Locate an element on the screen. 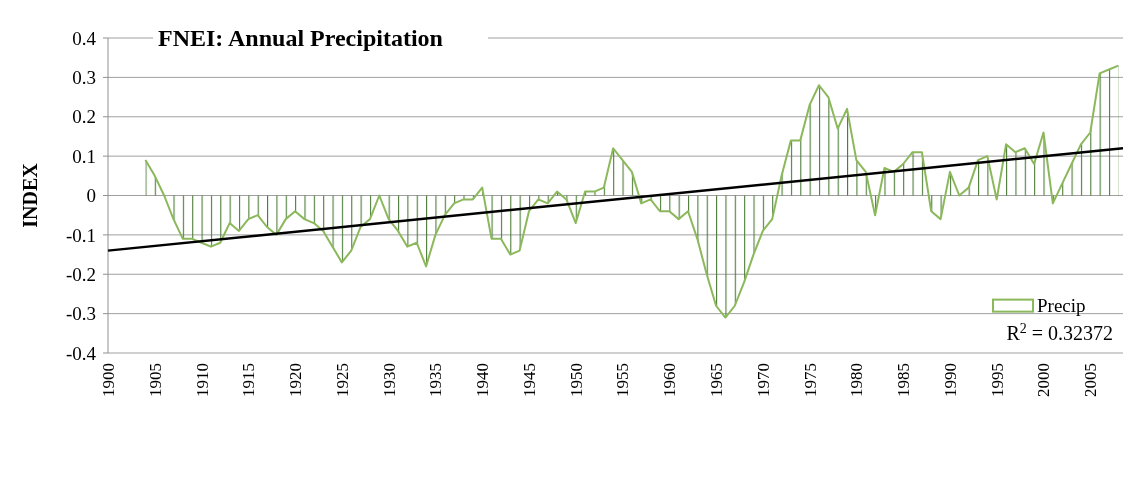  x-tick-label: 1935 is located at coordinates (436, 380).